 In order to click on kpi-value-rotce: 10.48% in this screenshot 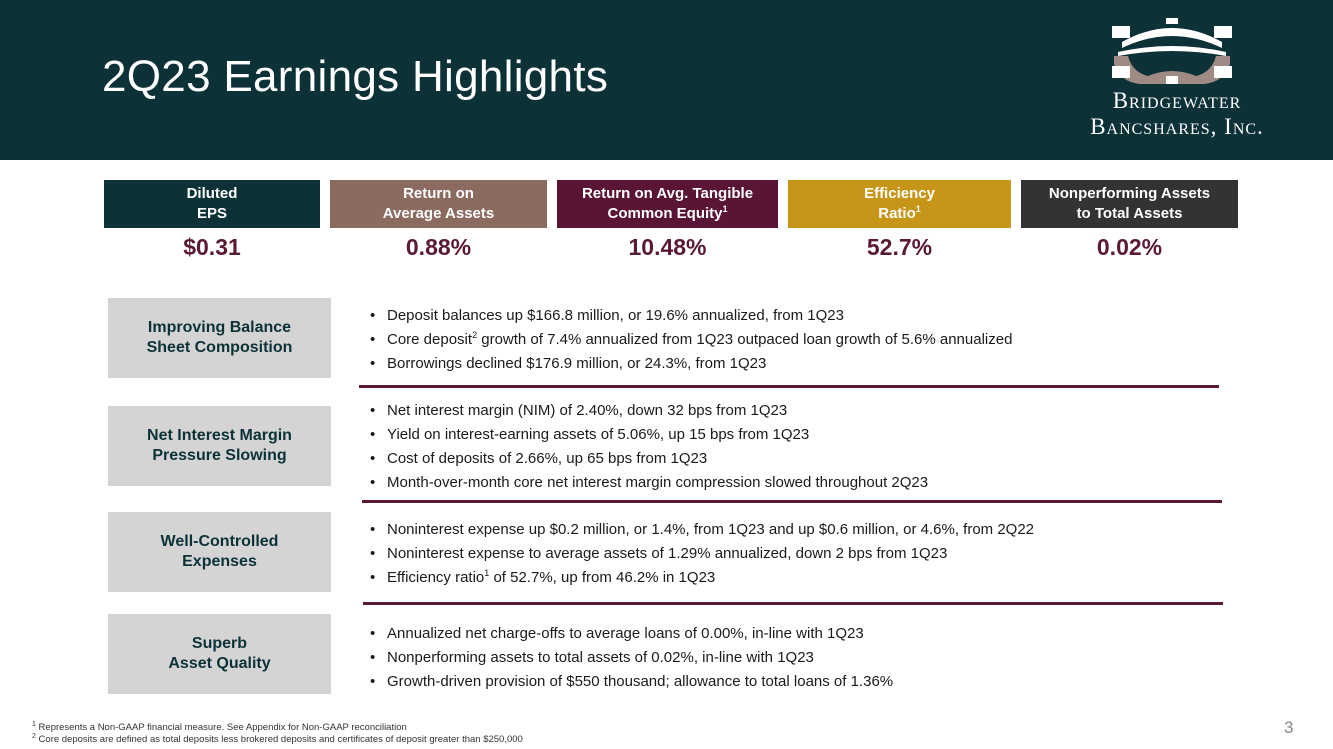, I will do `click(667, 247)`.